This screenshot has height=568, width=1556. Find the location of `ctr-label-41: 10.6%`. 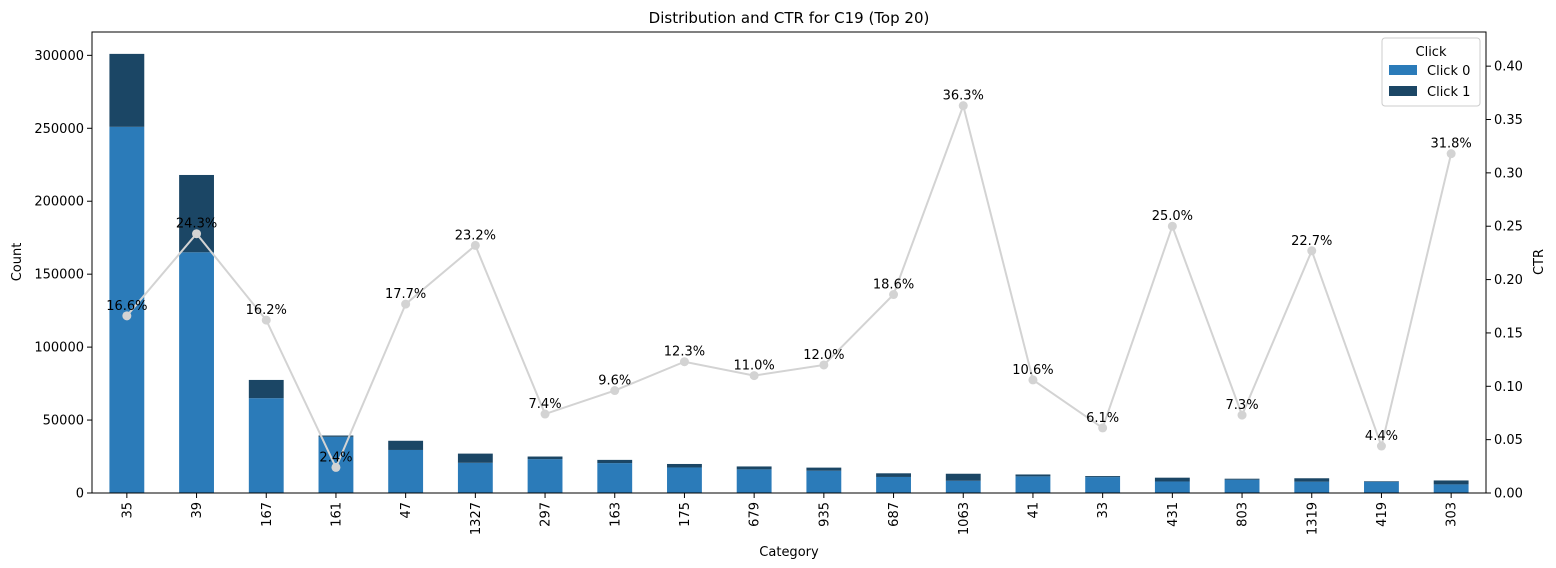

ctr-label-41: 10.6% is located at coordinates (1032, 370).